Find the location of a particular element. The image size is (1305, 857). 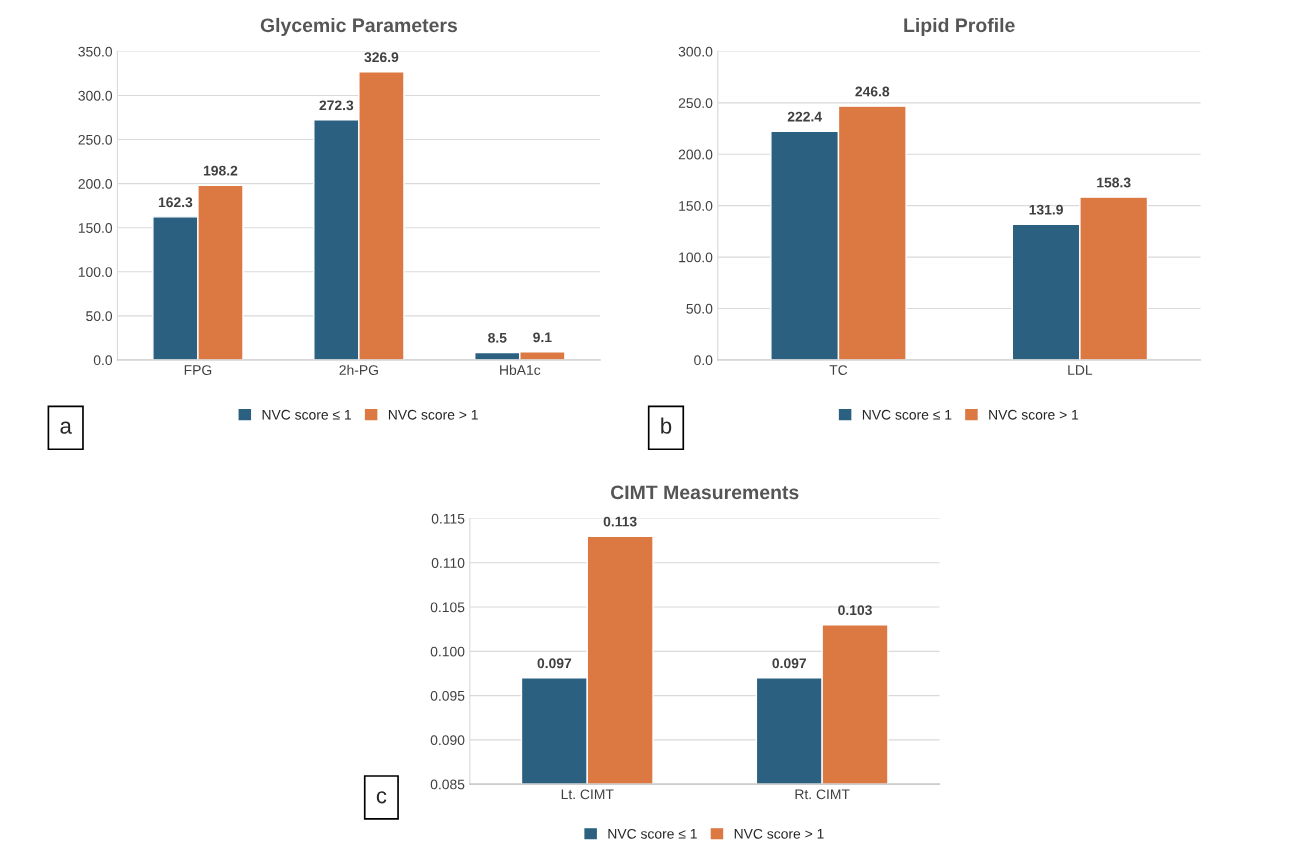

x-tick-label: TC is located at coordinates (838, 370).